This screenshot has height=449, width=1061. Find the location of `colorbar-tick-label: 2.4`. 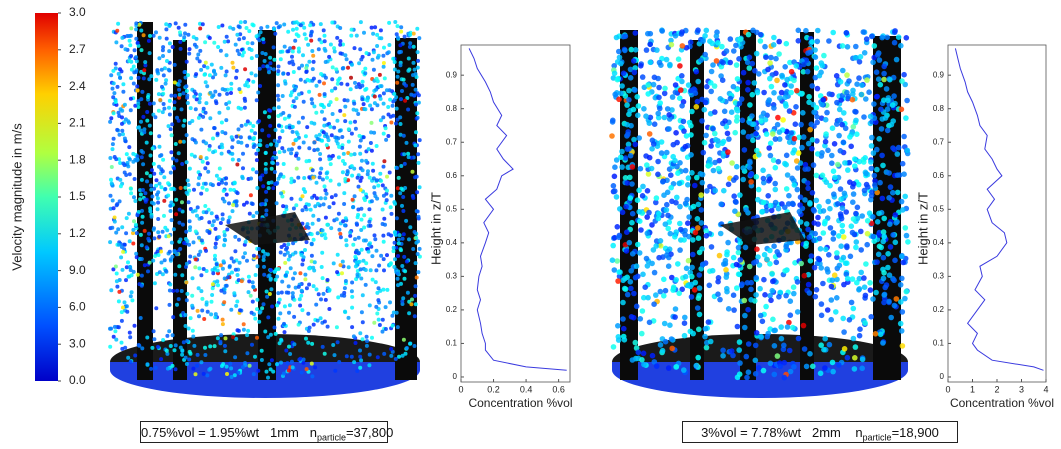

colorbar-tick-label: 2.4 is located at coordinates (77, 86).